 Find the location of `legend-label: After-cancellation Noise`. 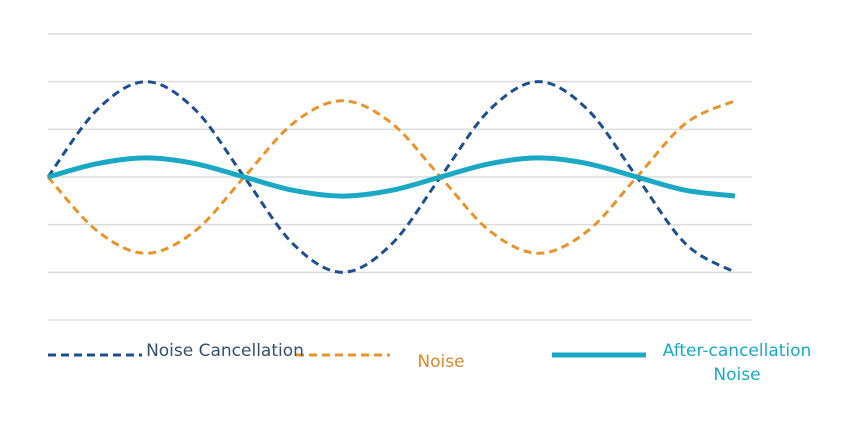

legend-label: After-cancellation Noise is located at coordinates (737, 363).